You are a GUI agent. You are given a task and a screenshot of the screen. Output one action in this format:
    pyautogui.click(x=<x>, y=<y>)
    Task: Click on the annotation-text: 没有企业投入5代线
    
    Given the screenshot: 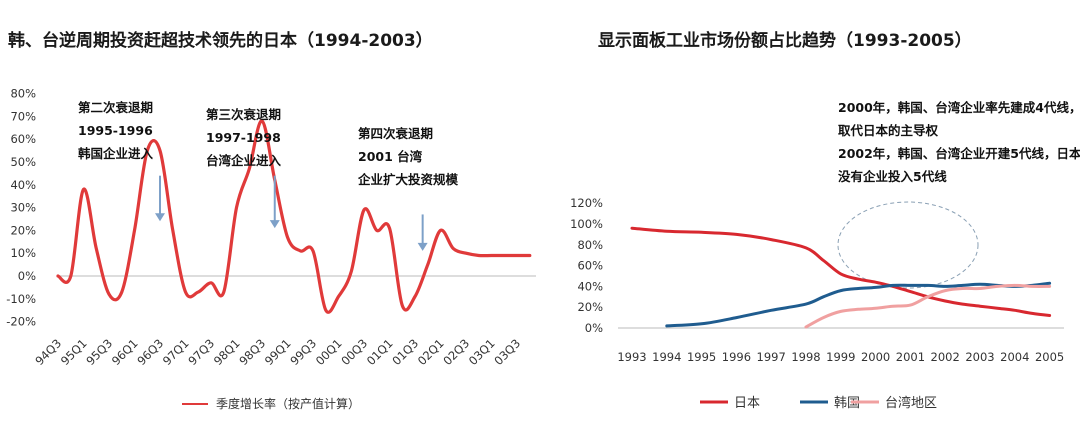 What is the action you would take?
    pyautogui.click(x=892, y=176)
    